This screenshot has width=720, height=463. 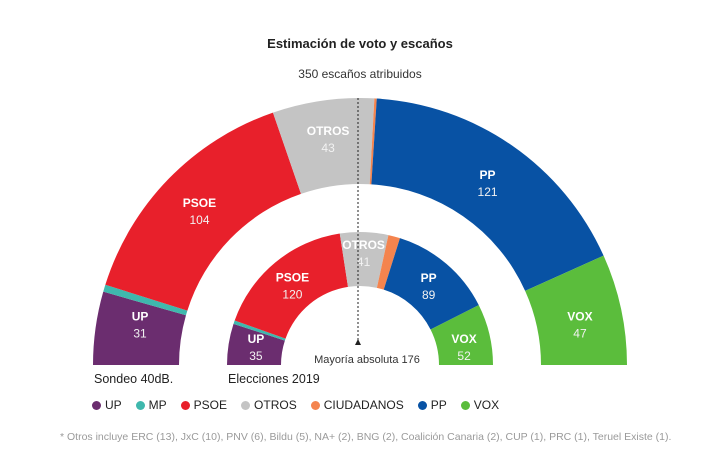 I want to click on inner-ring-elecciones, so click(x=360, y=298).